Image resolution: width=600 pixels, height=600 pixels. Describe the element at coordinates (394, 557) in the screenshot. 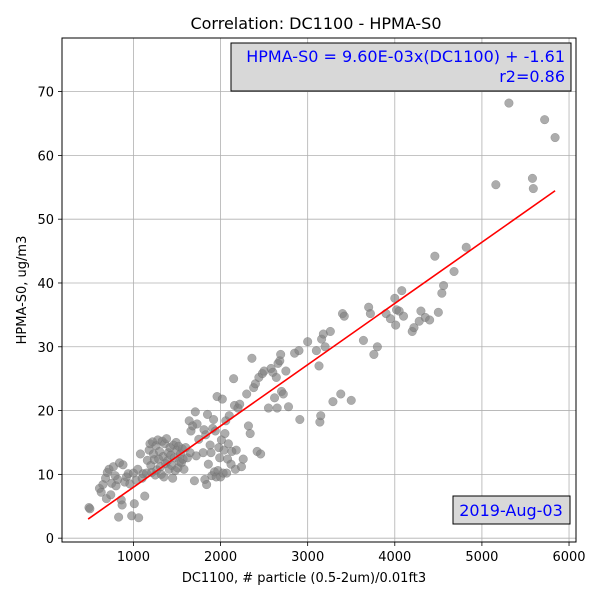

I see `x-tick-label: 4000` at that location.